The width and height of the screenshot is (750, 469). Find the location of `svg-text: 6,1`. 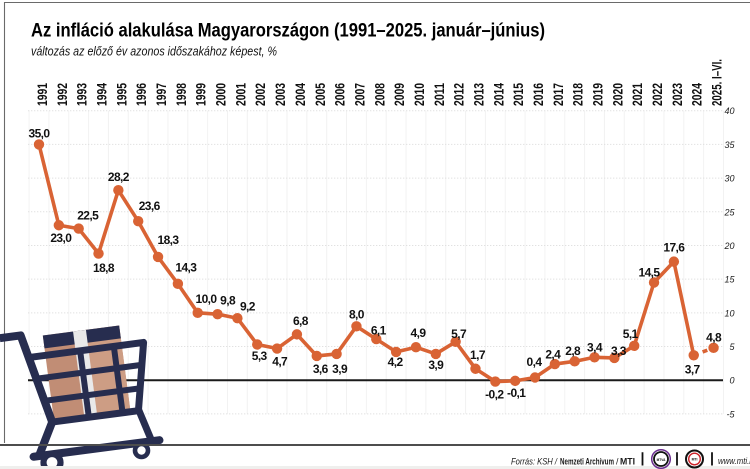

svg-text: 6,1 is located at coordinates (379, 331).